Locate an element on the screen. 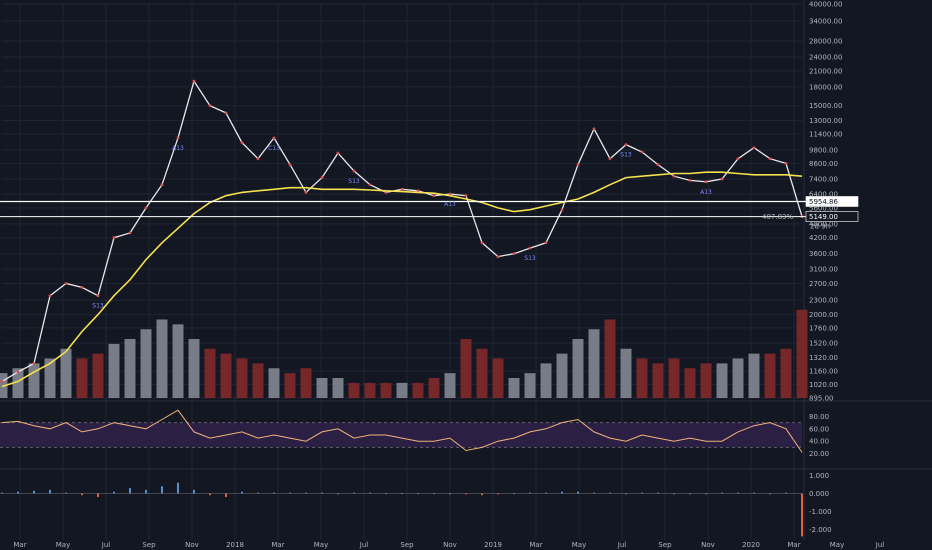 This screenshot has height=550, width=932. y-tick-label: 40000.00 is located at coordinates (825, 5).